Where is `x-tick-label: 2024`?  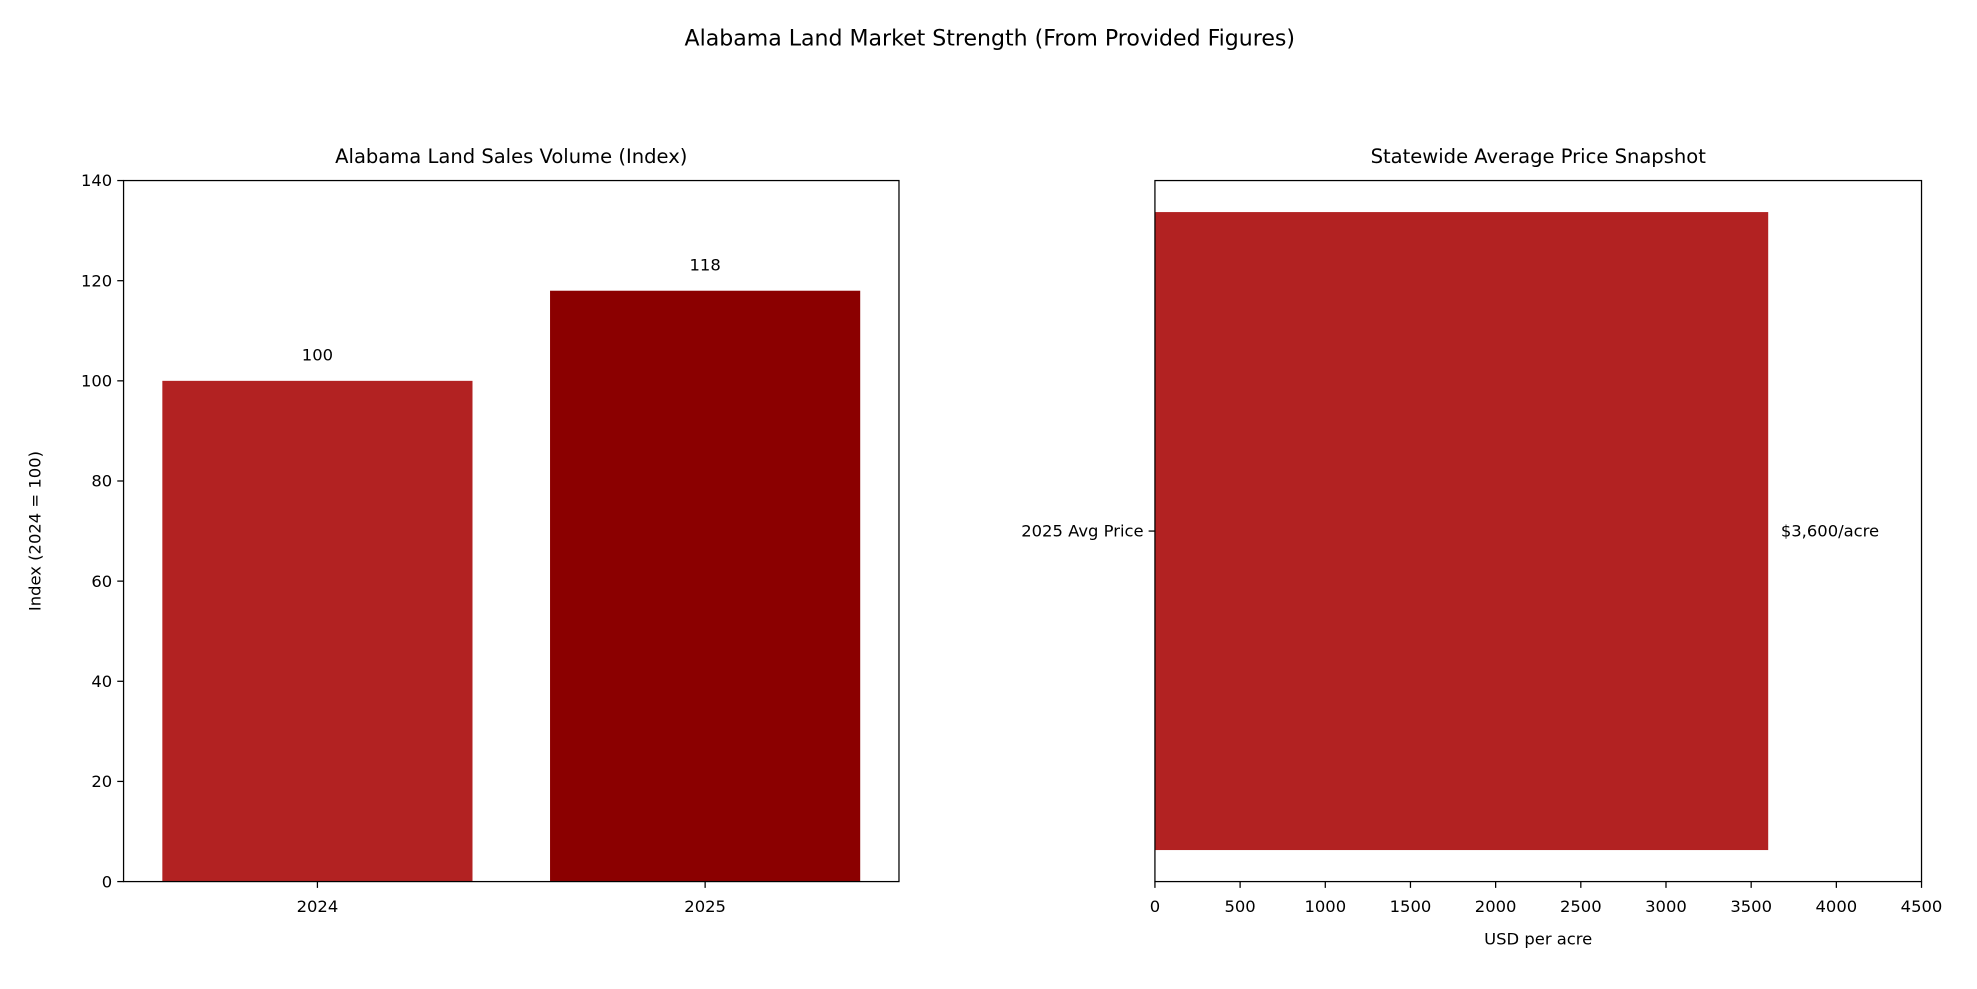 x-tick-label: 2024 is located at coordinates (318, 906).